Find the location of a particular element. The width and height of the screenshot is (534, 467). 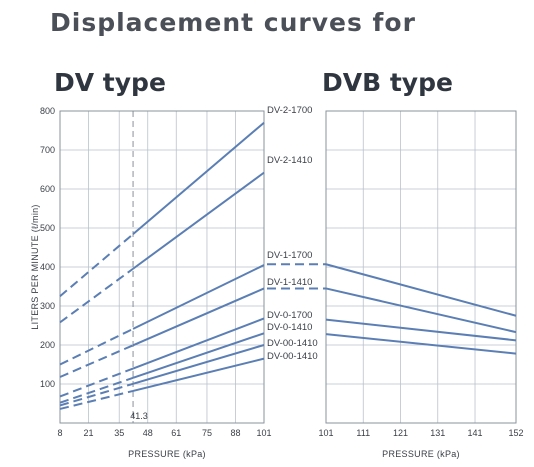

dv-x-axis-title: PRESSURE (kPa) is located at coordinates (167, 454).